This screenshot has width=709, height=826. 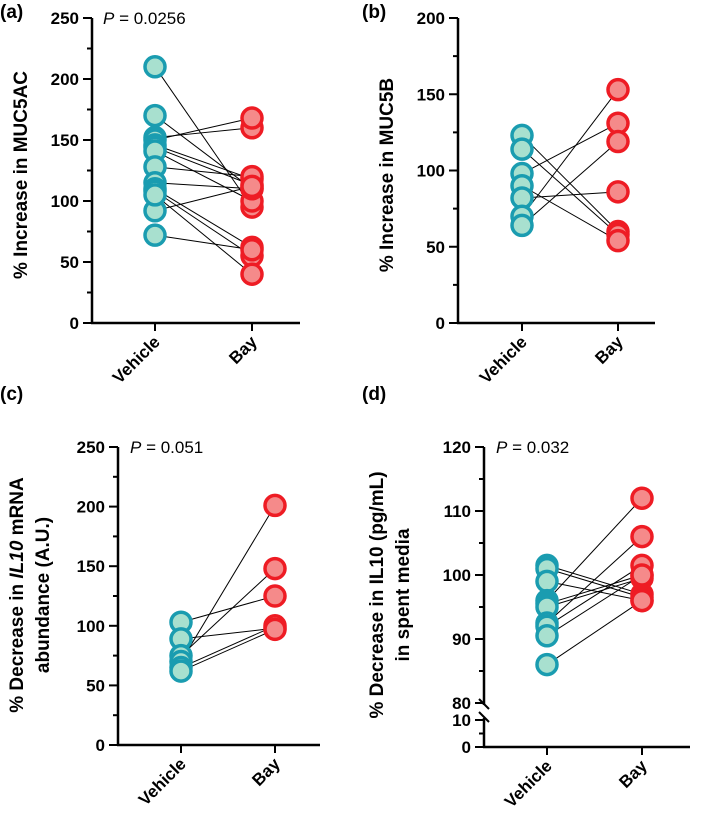 I want to click on p-value: P = 0.051, so click(x=166, y=447).